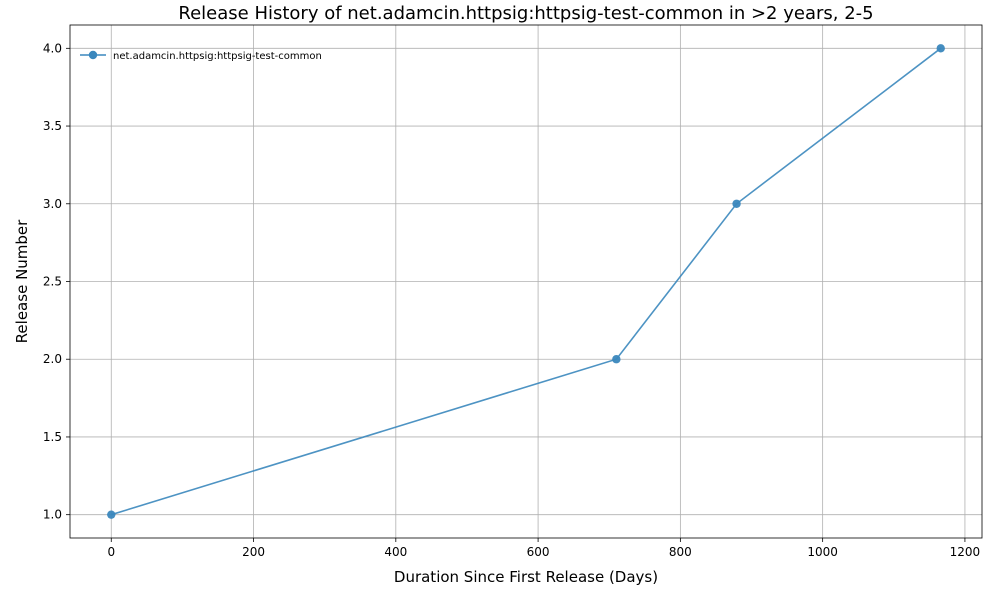  Describe the element at coordinates (111, 552) in the screenshot. I see `x-tick-label: 0` at that location.